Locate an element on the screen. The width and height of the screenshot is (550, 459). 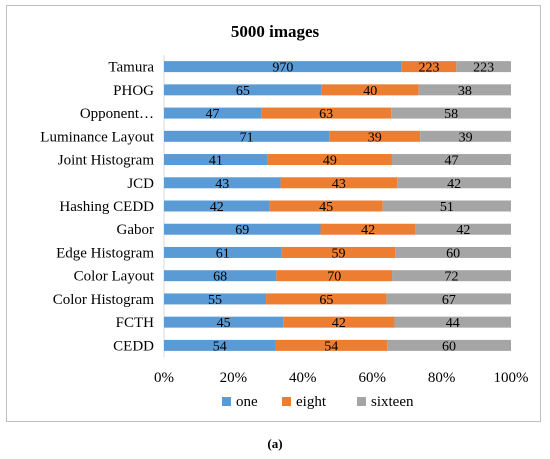
data-label: 44 is located at coordinates (453, 323).